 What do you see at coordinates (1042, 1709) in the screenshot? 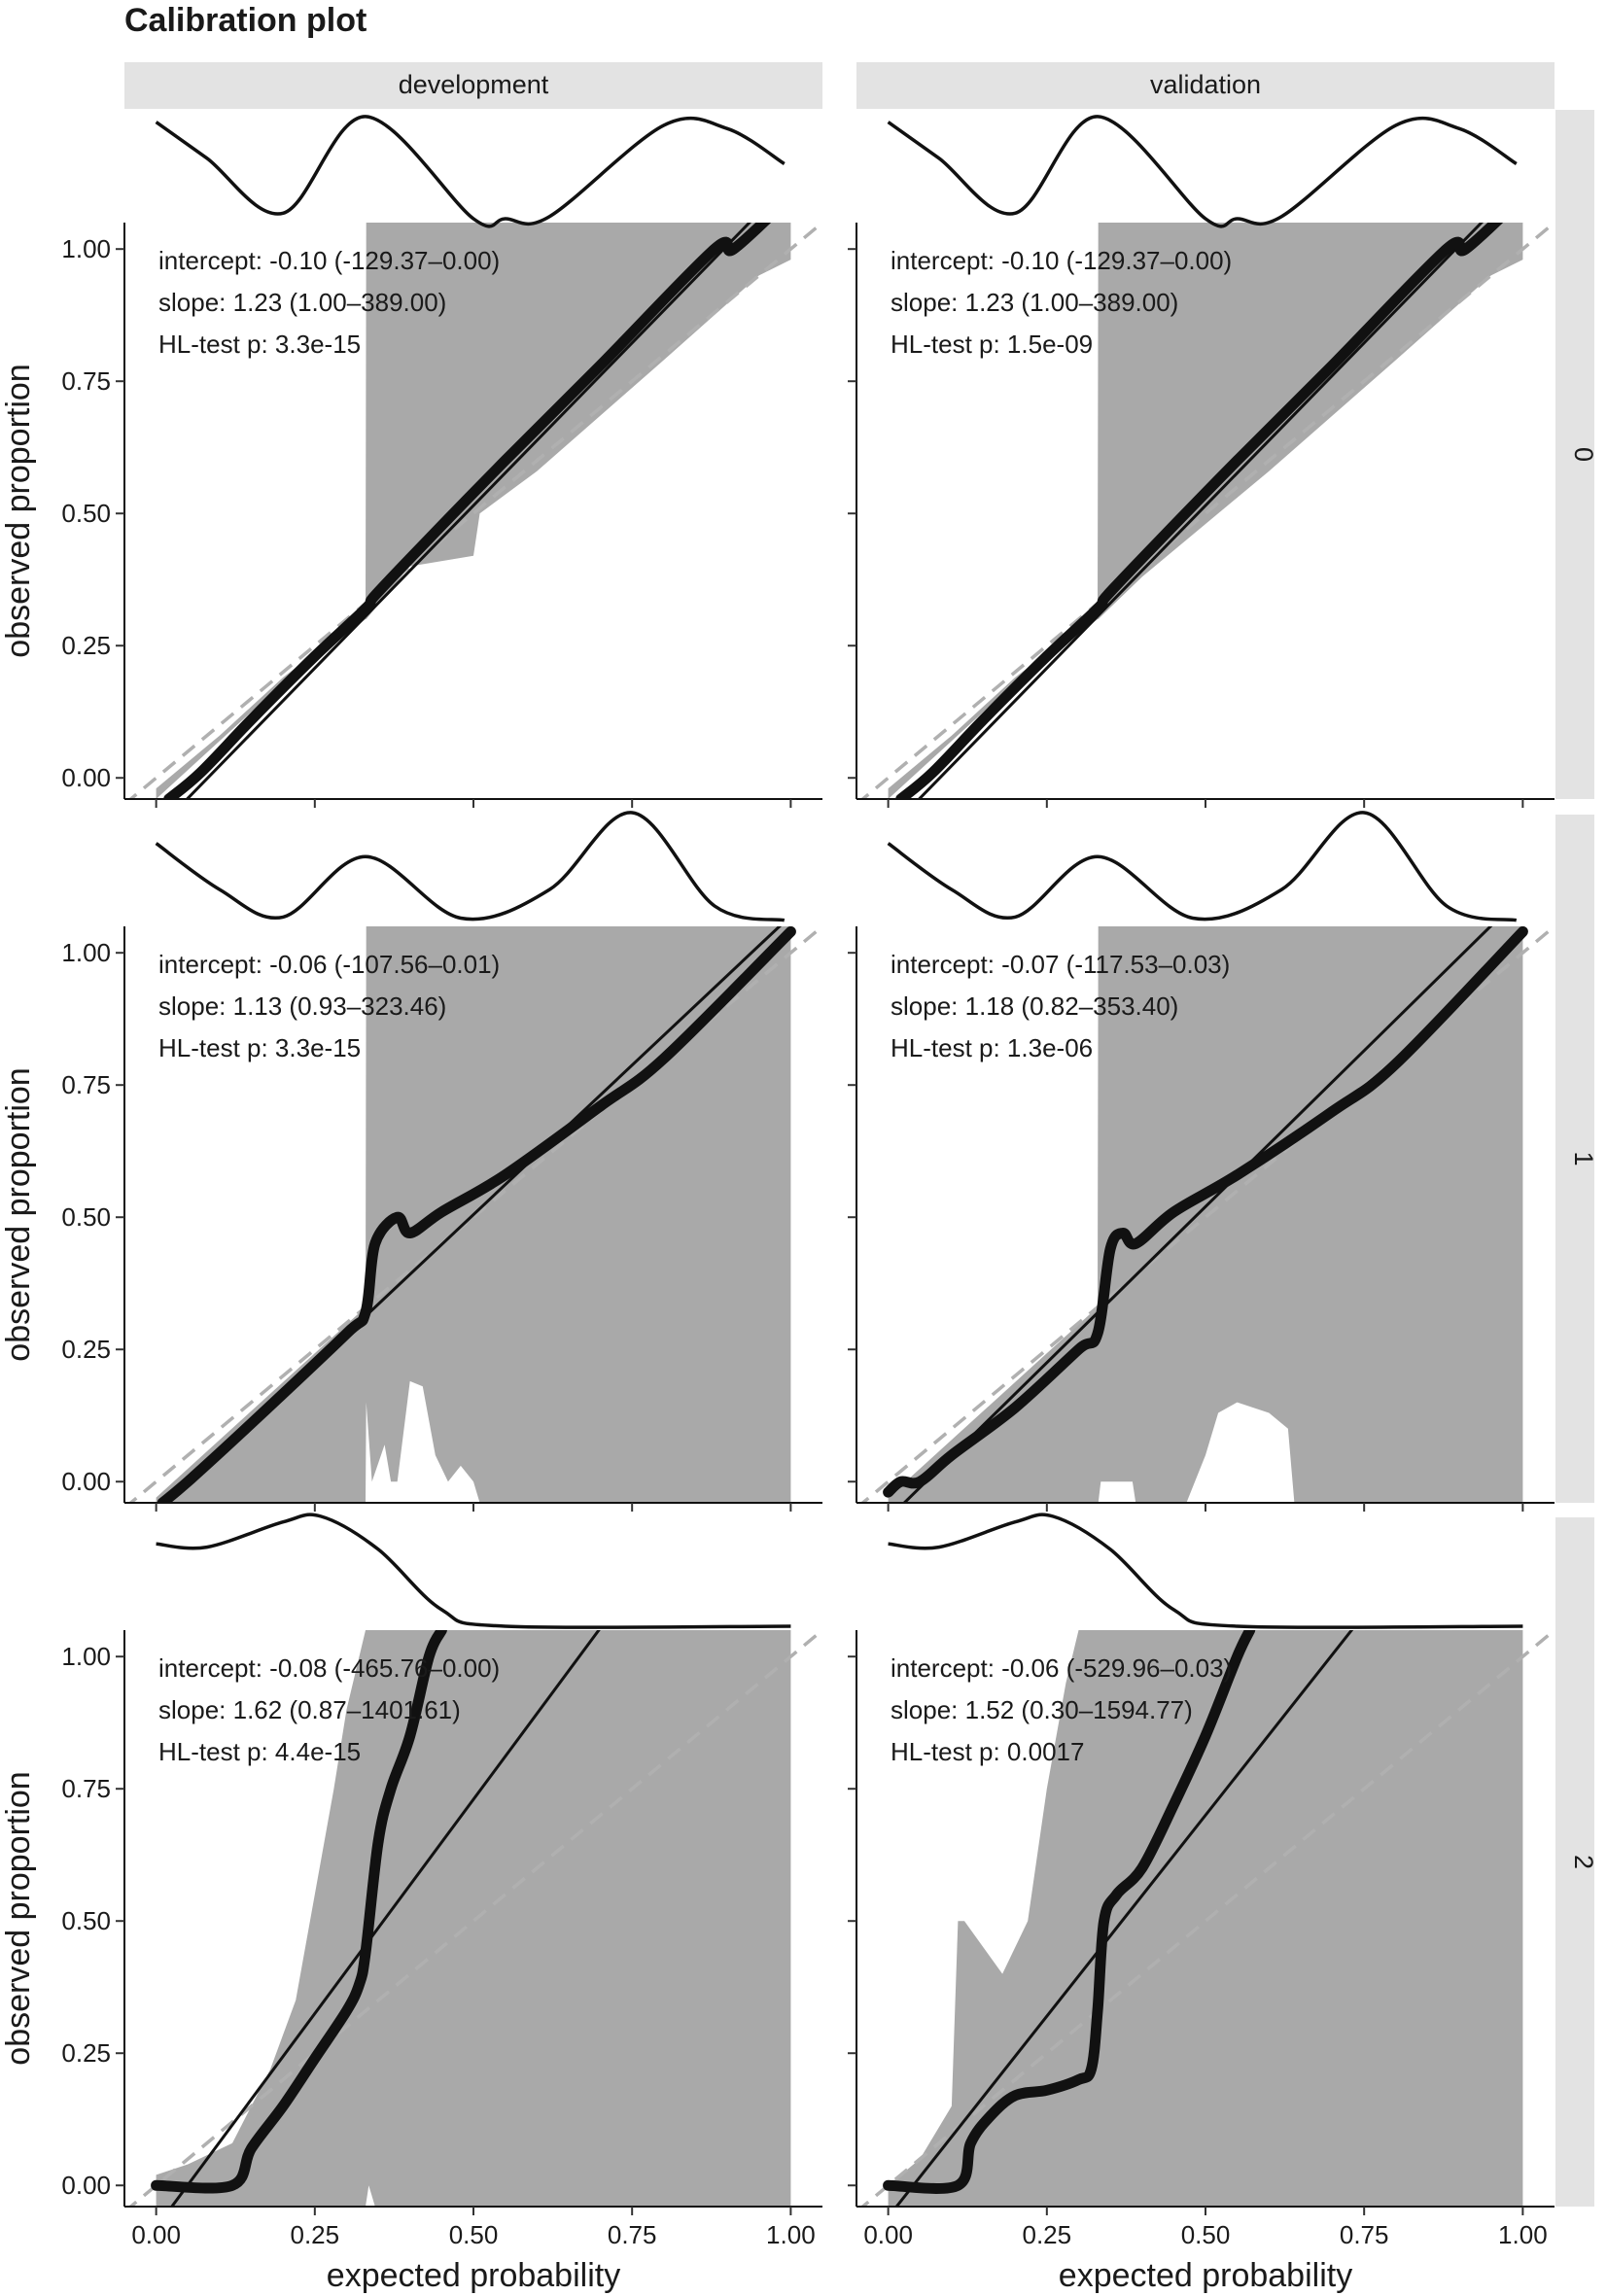
I see `panel-stat-text: slope: 1.52 (0.30–1594.77)` at bounding box center [1042, 1709].